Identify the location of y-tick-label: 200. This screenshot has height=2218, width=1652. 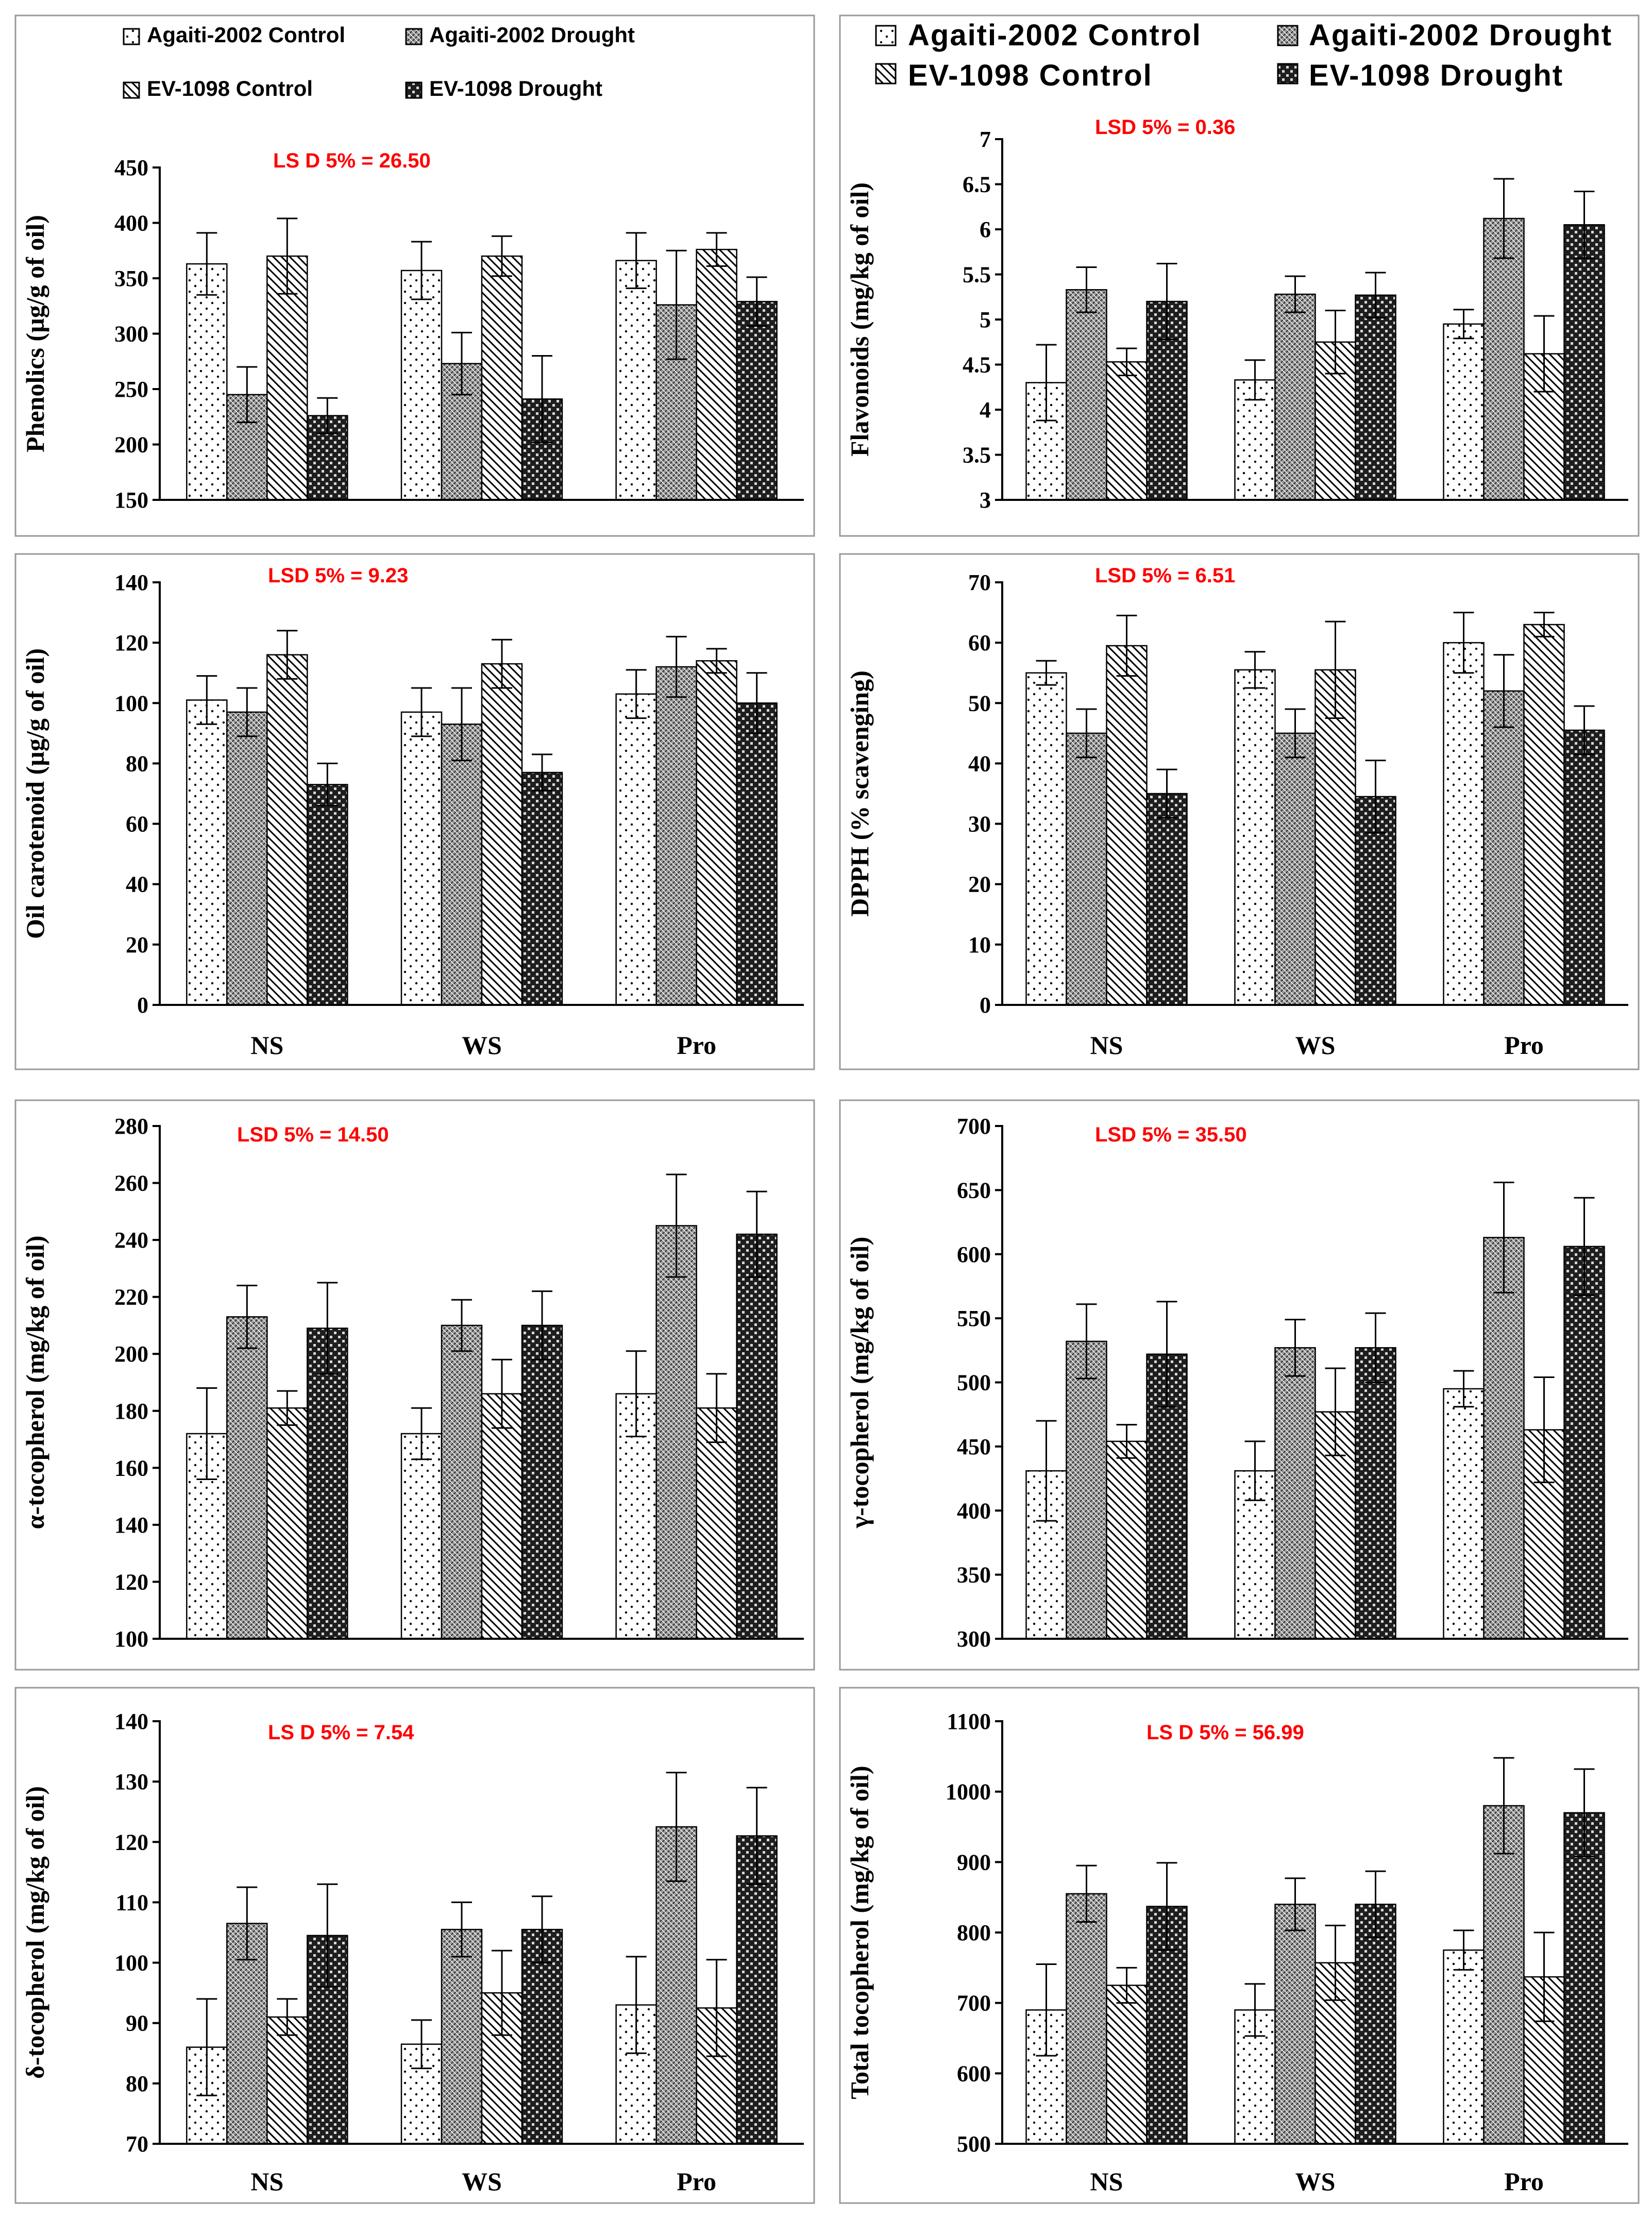
(131, 445).